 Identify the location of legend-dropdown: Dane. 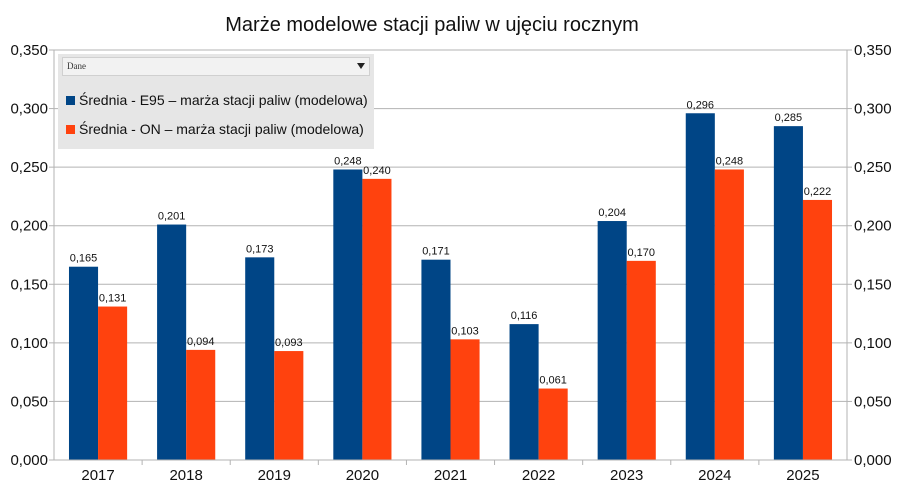
(216, 66).